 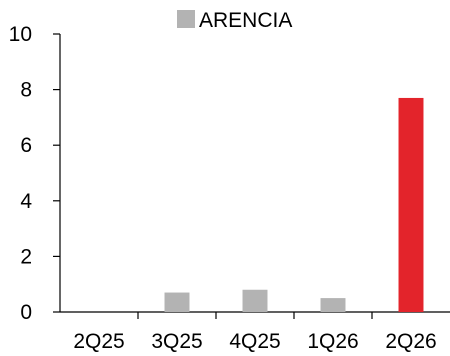 What do you see at coordinates (176, 341) in the screenshot?
I see `x-tick-label: 3Q25` at bounding box center [176, 341].